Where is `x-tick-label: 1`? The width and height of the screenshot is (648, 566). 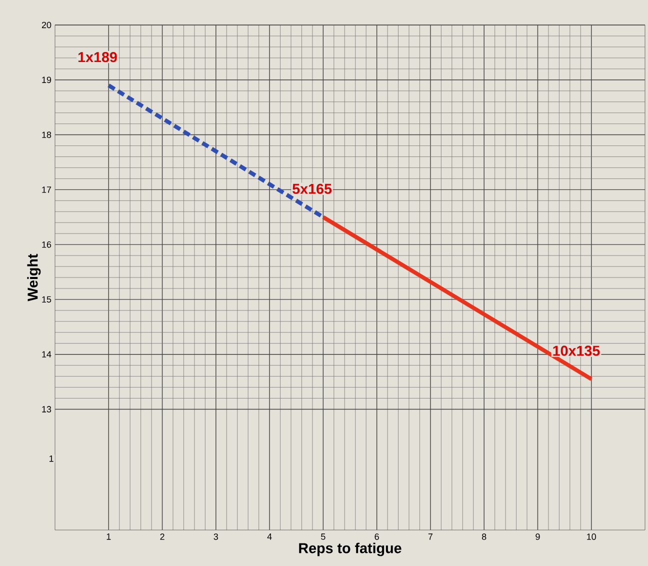 x-tick-label: 1 is located at coordinates (108, 537).